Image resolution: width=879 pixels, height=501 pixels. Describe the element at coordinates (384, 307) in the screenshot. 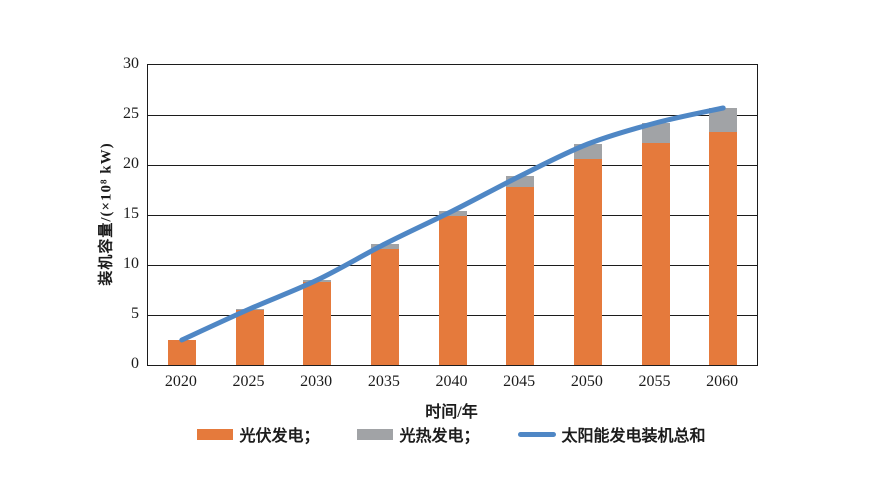

I see `bar-pv-2035` at that location.